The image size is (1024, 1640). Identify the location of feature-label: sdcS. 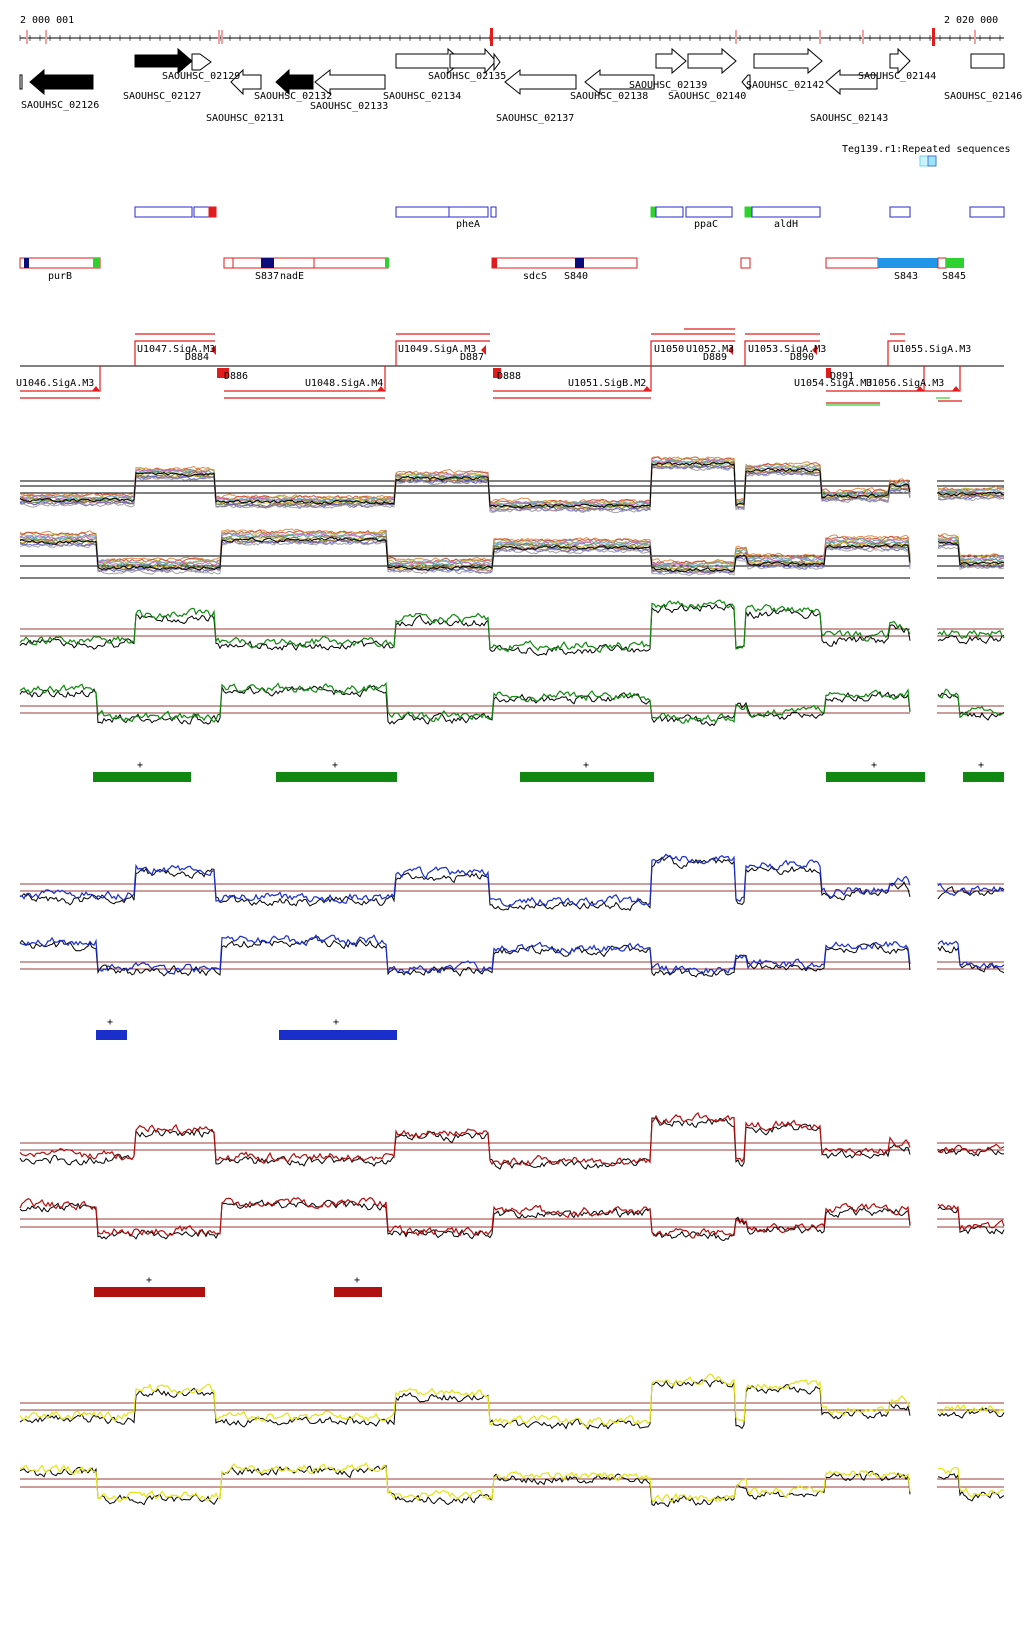
(535, 276).